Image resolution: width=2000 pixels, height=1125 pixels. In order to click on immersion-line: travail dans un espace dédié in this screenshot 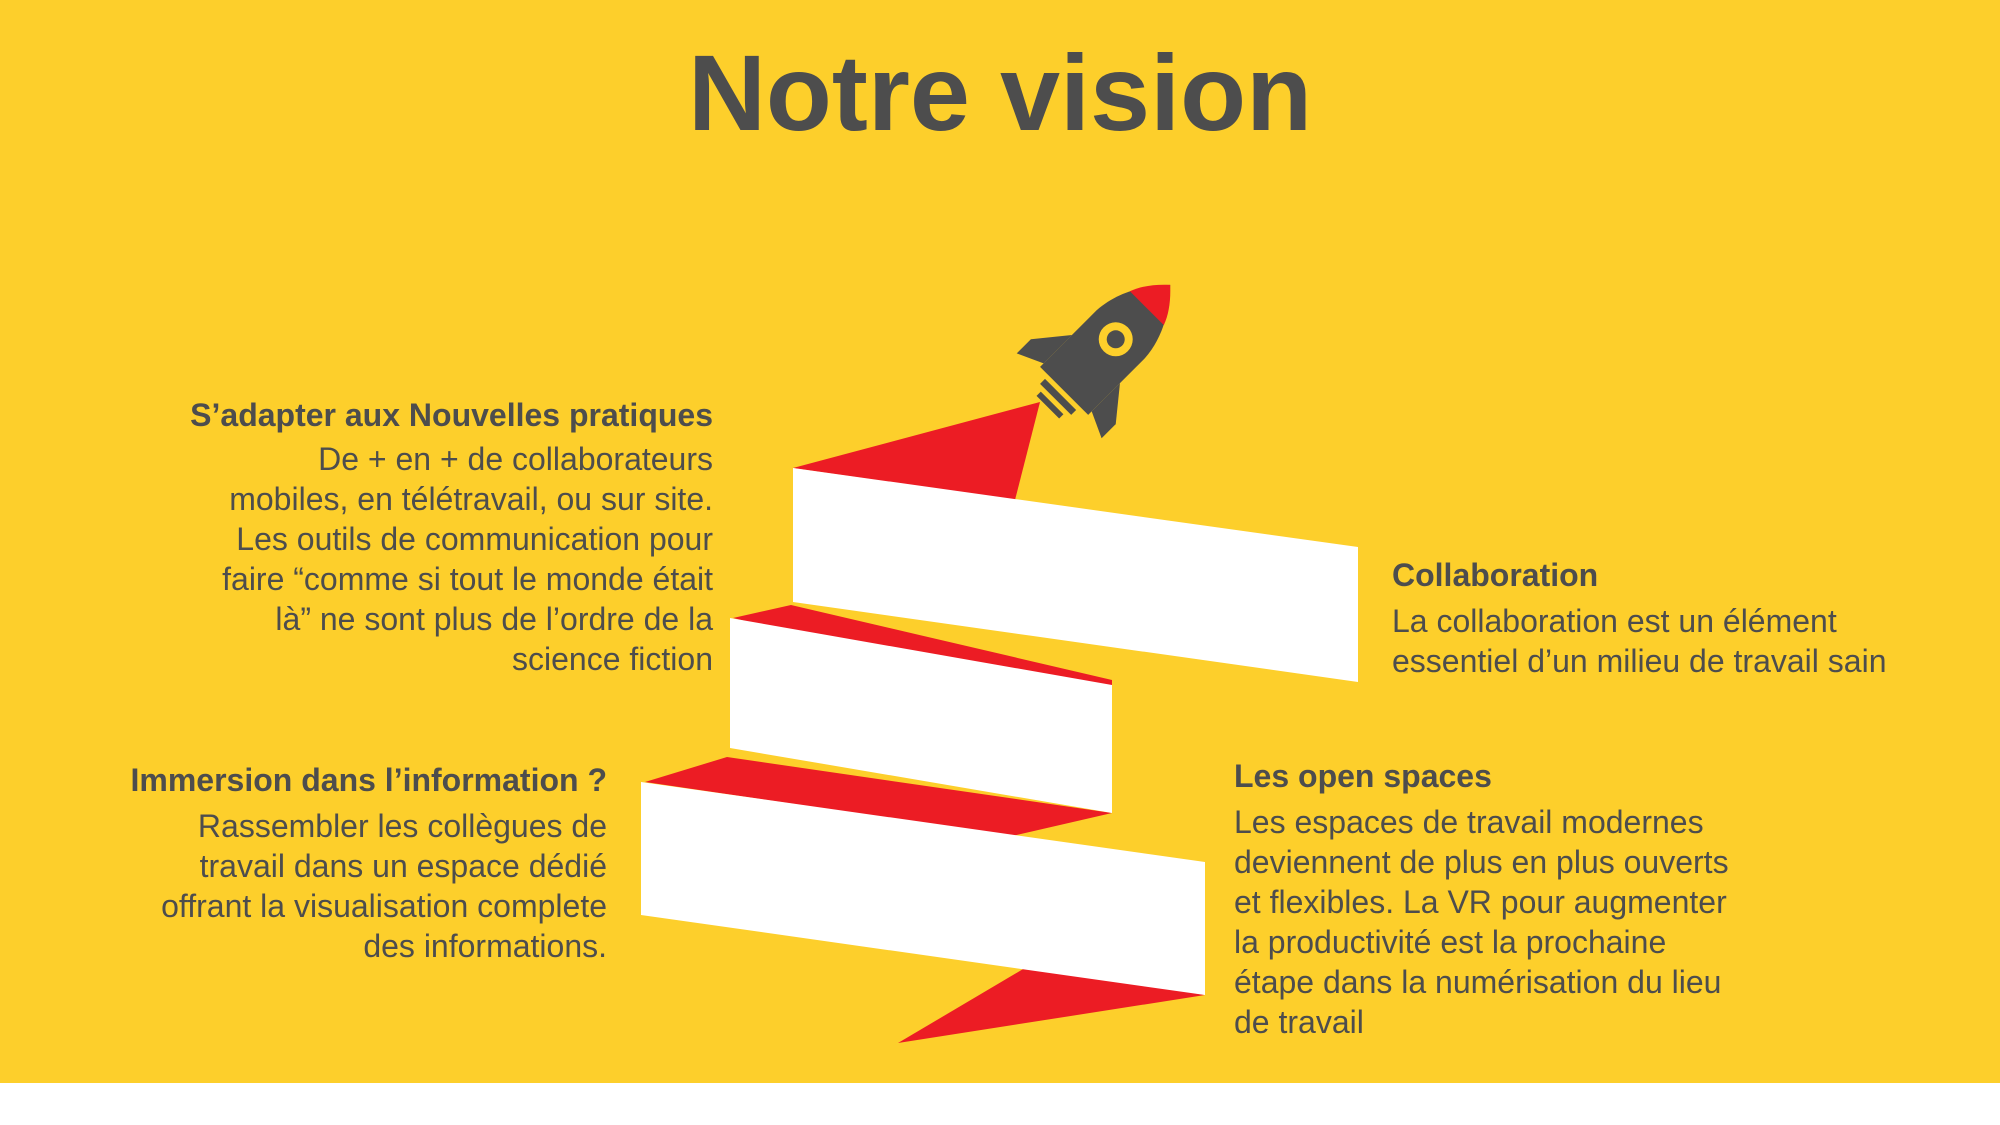, I will do `click(403, 866)`.